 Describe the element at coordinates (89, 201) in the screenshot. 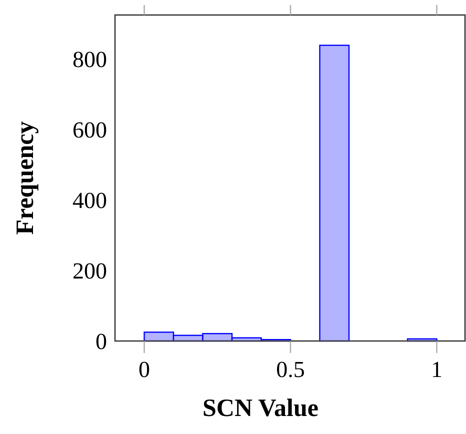

I see `y-tick-label: 400` at that location.